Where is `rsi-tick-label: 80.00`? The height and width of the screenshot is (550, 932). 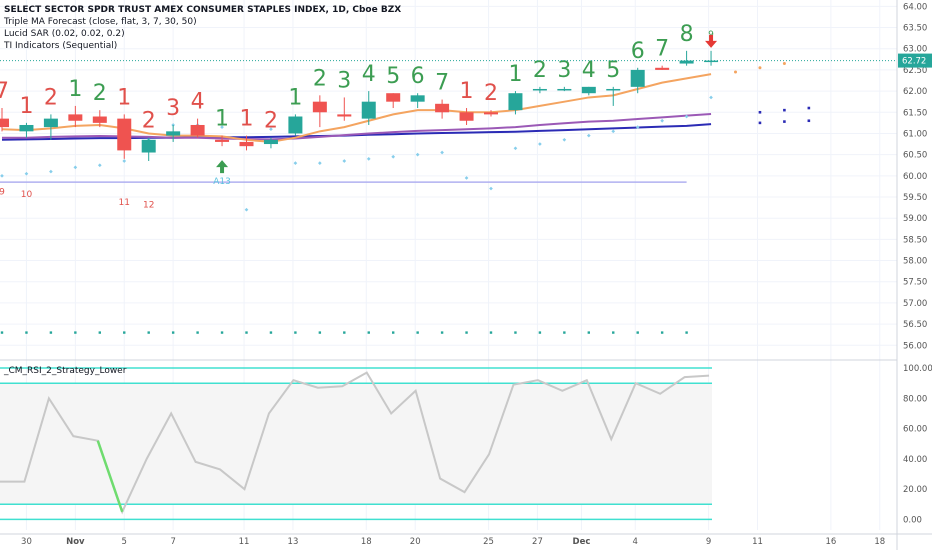 rsi-tick-label: 80.00 is located at coordinates (915, 399).